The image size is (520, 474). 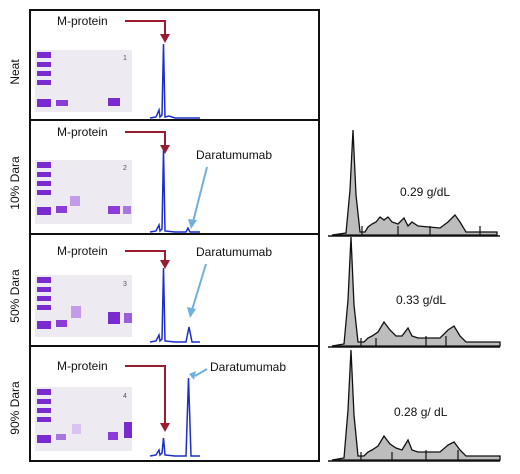 What do you see at coordinates (421, 300) in the screenshot?
I see `concentration-label: 0.33 g/dL` at bounding box center [421, 300].